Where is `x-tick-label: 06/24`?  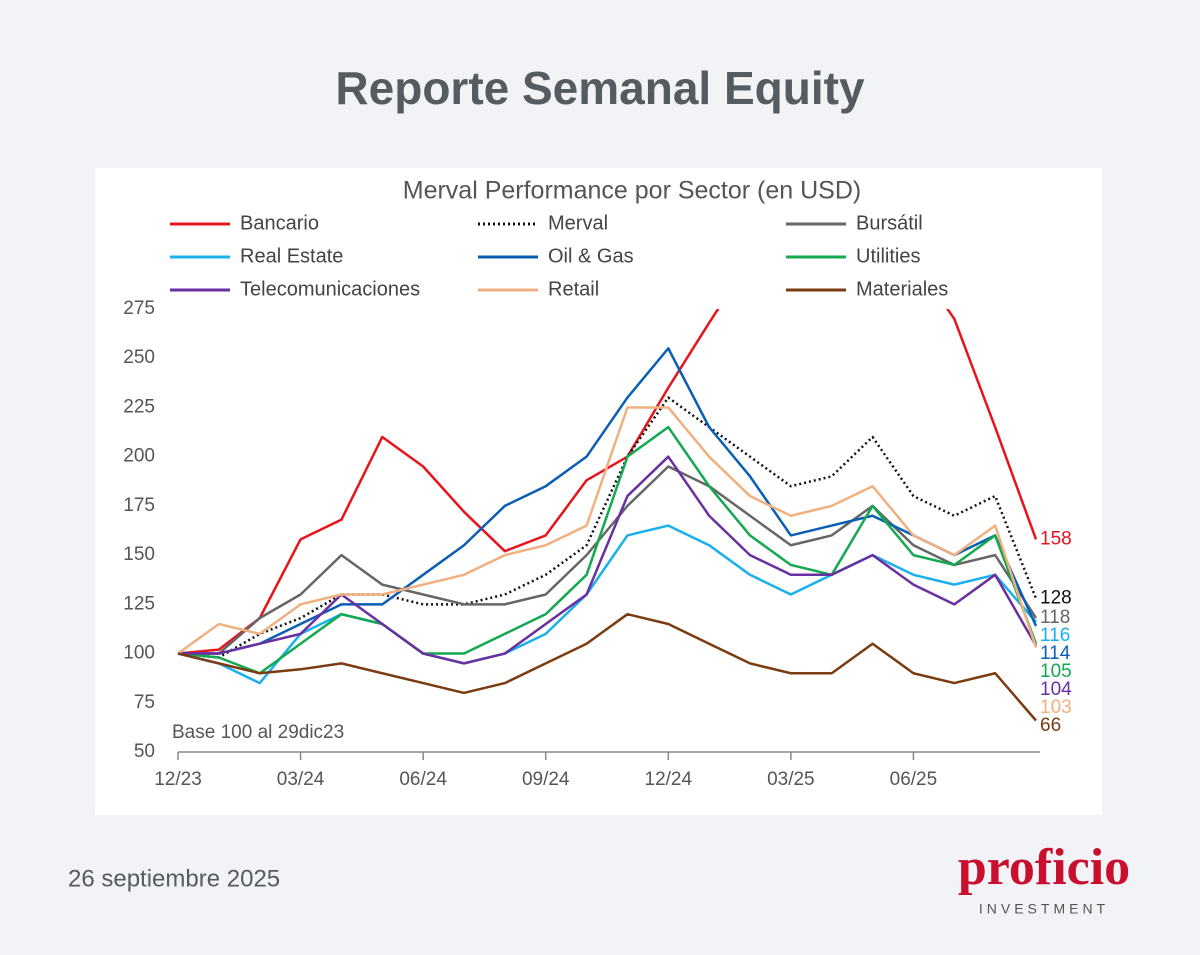
x-tick-label: 06/24 is located at coordinates (423, 779).